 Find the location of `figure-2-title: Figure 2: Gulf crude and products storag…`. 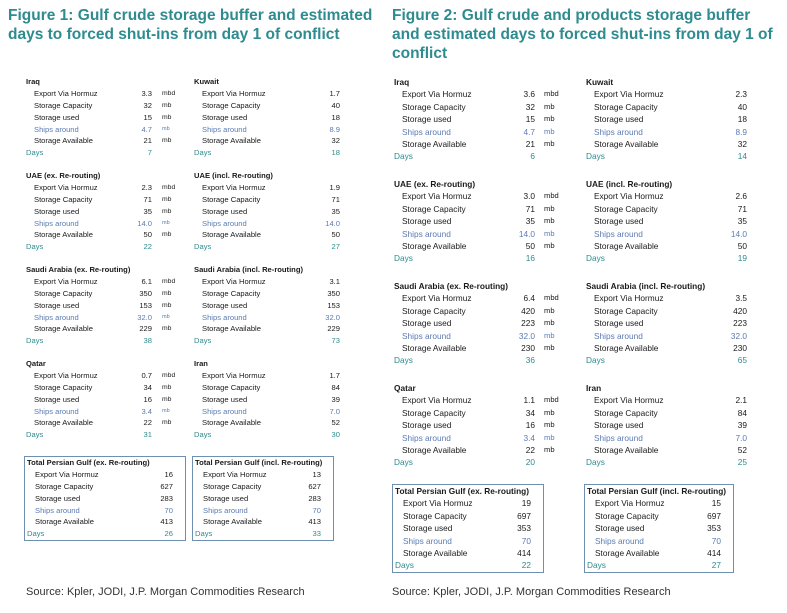

figure-2-title: Figure 2: Gulf crude and products storag… is located at coordinates (582, 34).